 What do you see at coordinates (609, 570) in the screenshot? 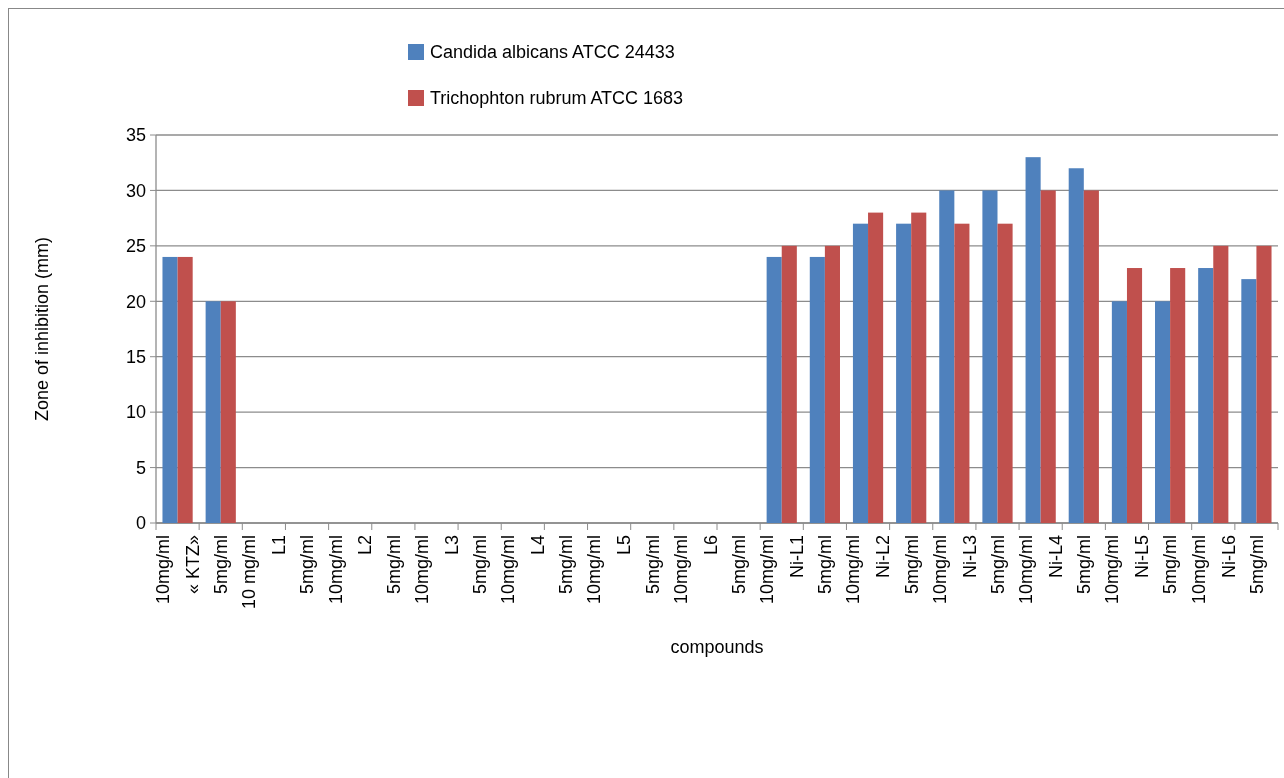
I see `x-tick-label: 10mg/ml L5` at bounding box center [609, 570].